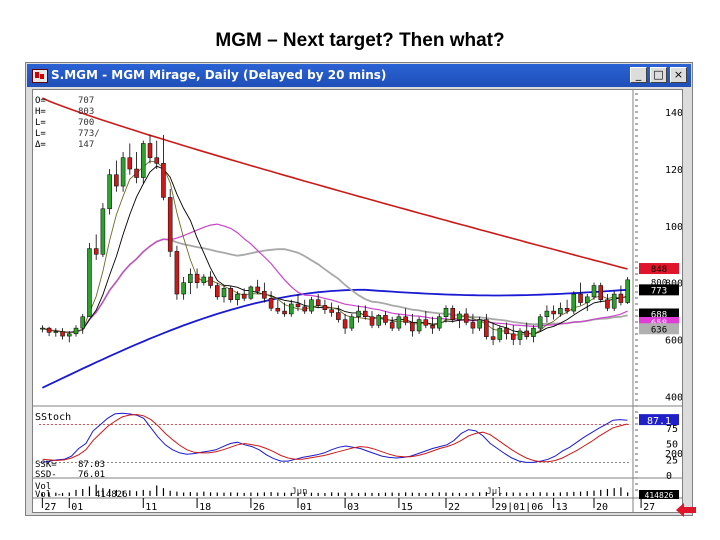 The width and height of the screenshot is (720, 540). What do you see at coordinates (673, 170) in the screenshot?
I see `price-axis-label: 1200` at bounding box center [673, 170].